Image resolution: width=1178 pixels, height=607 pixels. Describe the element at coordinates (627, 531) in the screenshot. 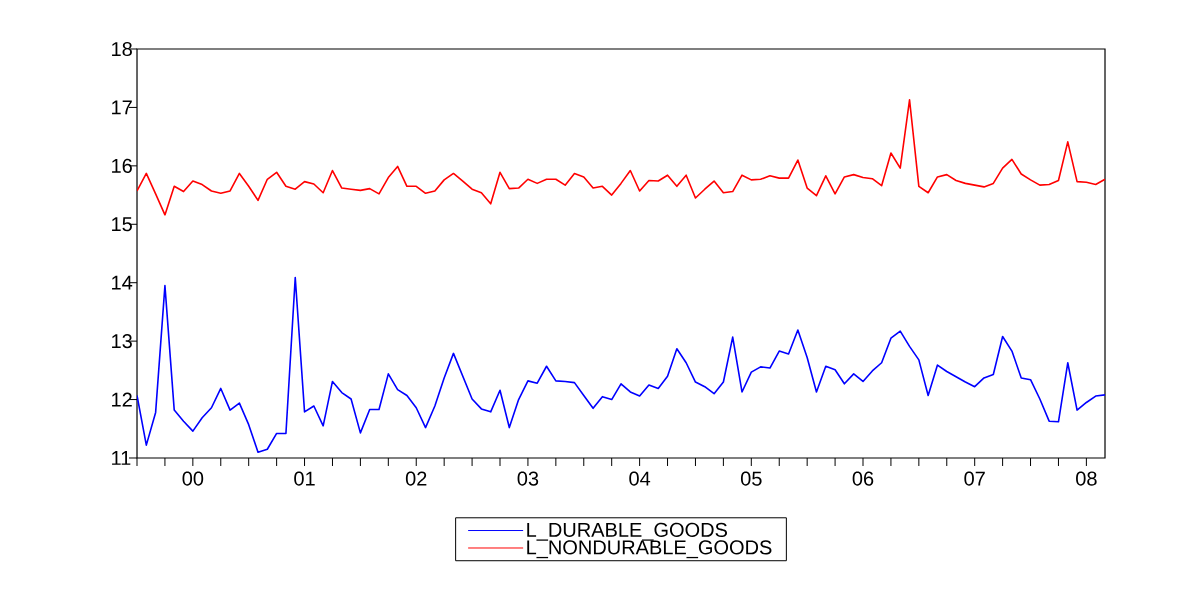

I see `legend-label: L_DURABLE_GOODS` at that location.